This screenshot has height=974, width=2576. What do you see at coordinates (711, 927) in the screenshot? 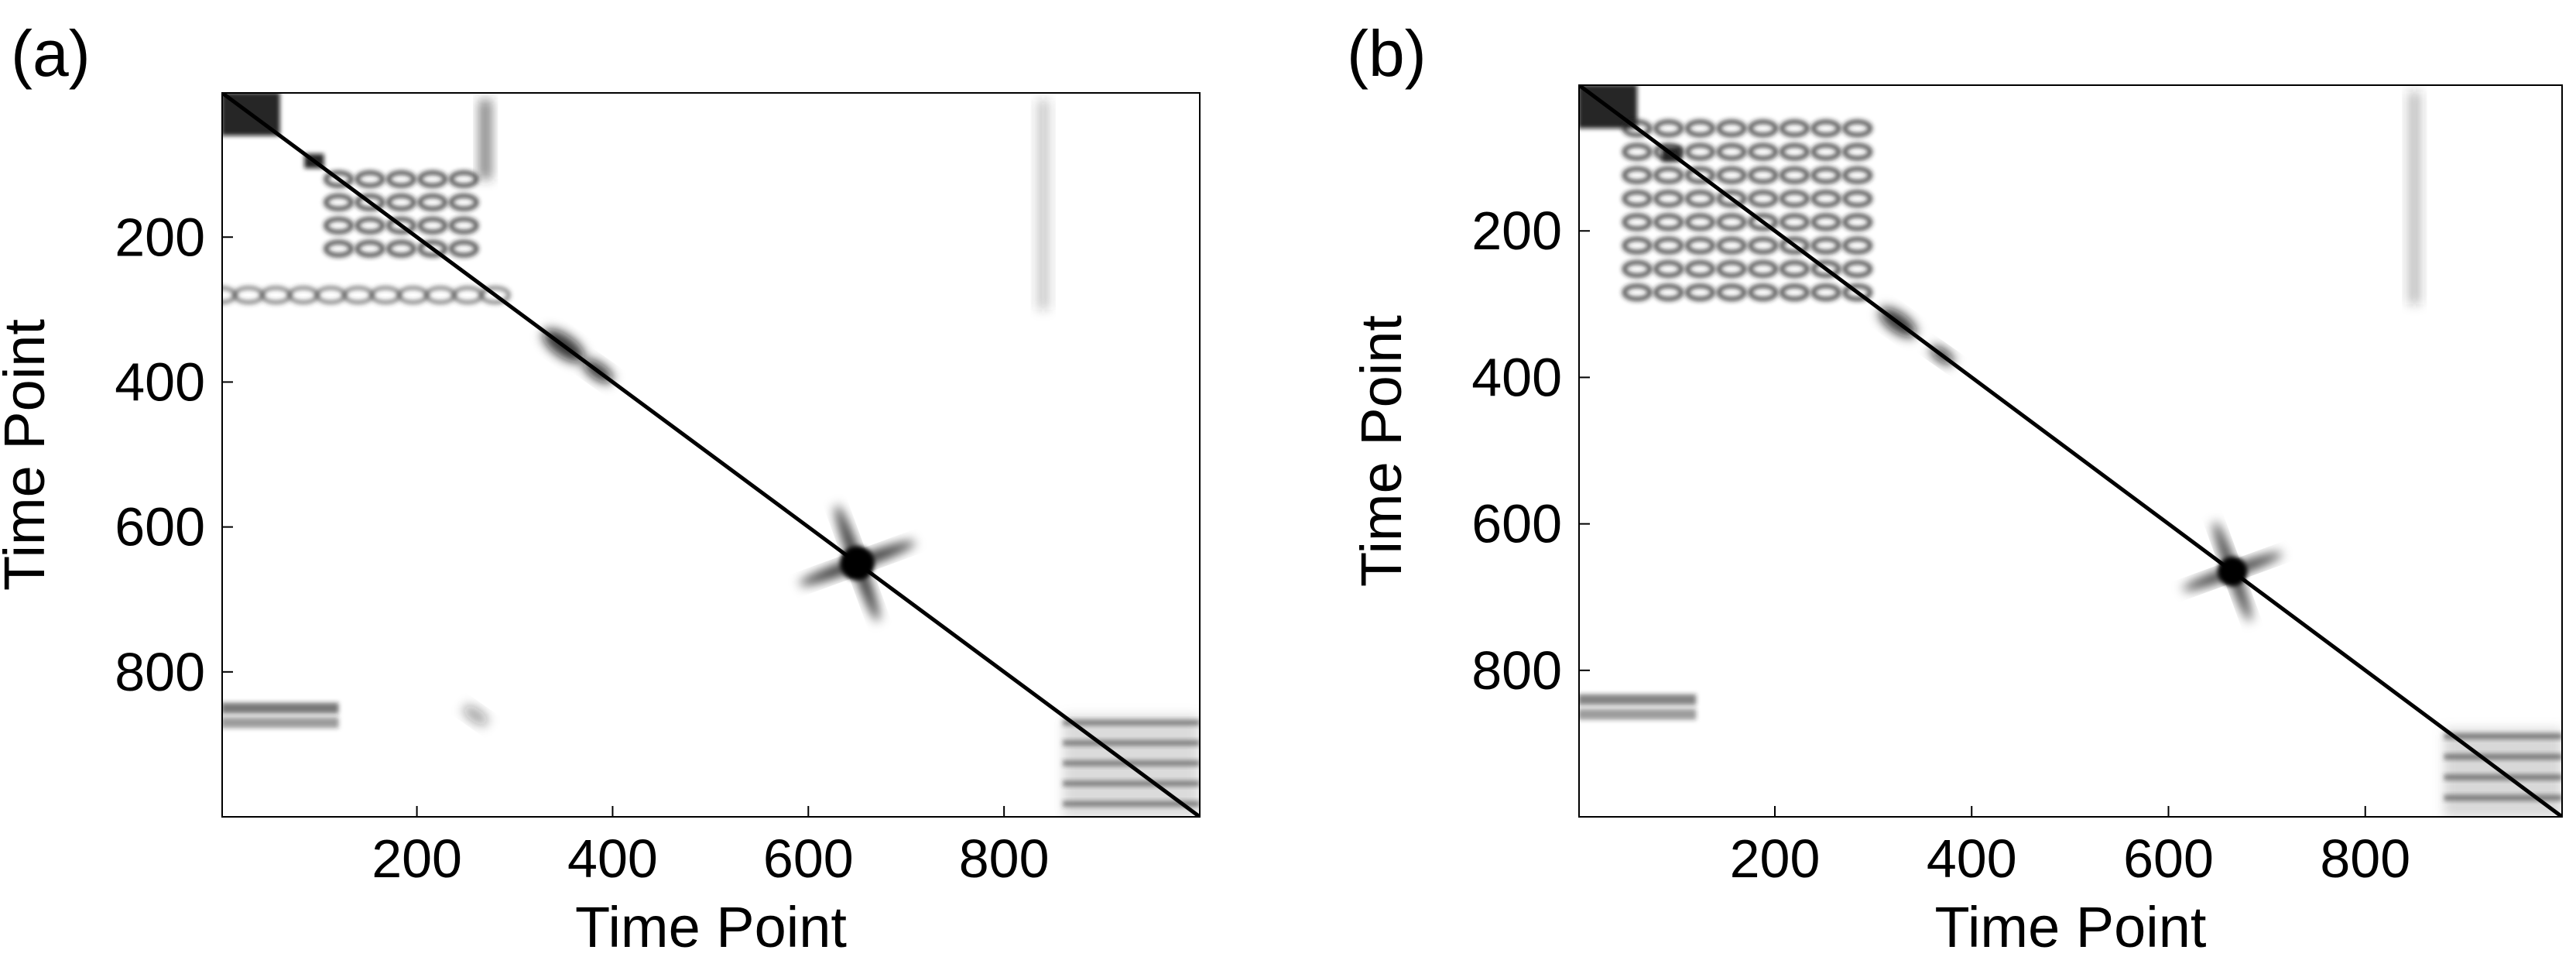
I see `panel-a-x-axis-label: Time Point` at bounding box center [711, 927].